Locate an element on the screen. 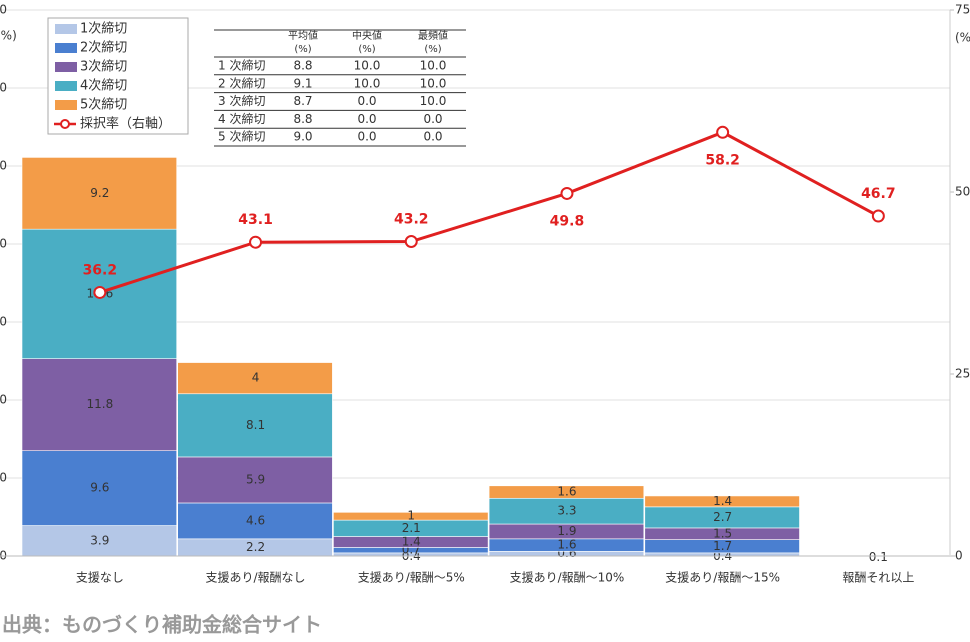 Image resolution: width=970 pixels, height=642 pixels. legend-label: 5次締切 is located at coordinates (103, 105).